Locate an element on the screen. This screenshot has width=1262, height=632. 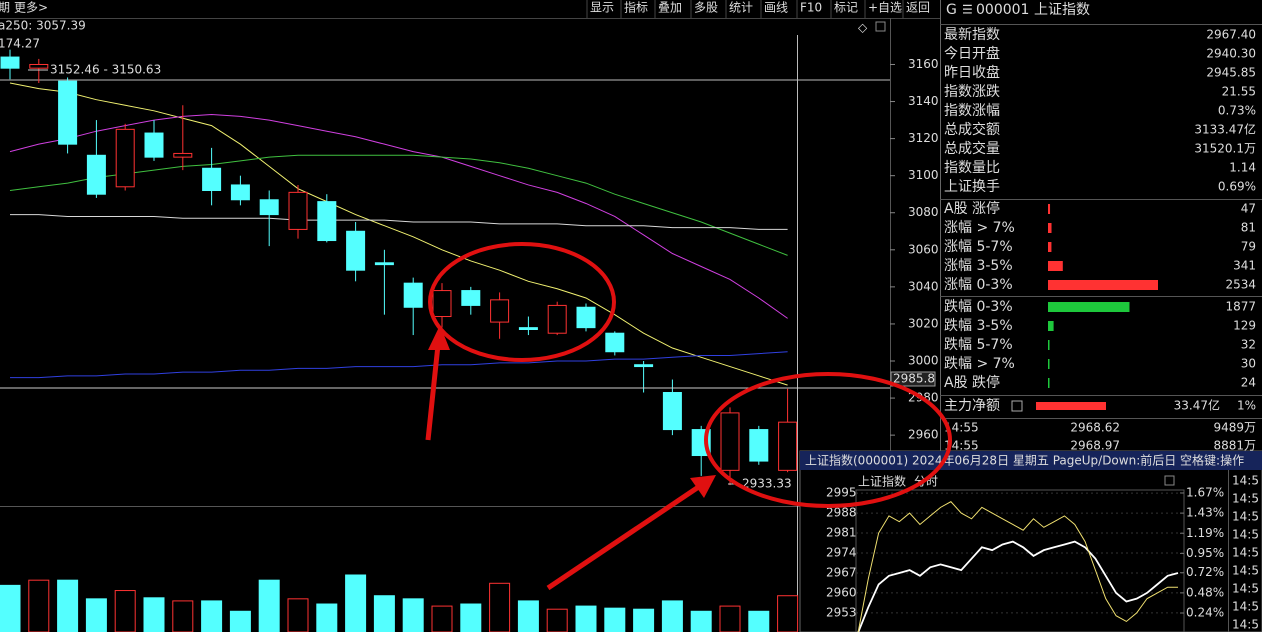
tick-volume: 8881万 is located at coordinates (1234, 446).